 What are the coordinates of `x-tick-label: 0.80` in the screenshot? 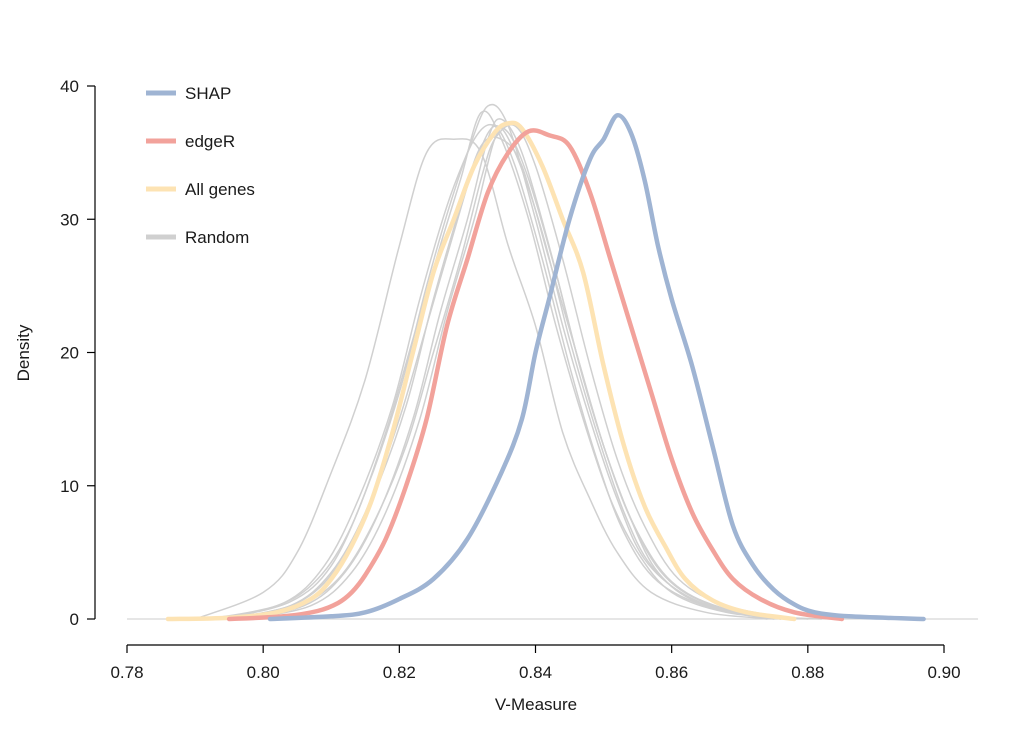 It's located at (263, 672).